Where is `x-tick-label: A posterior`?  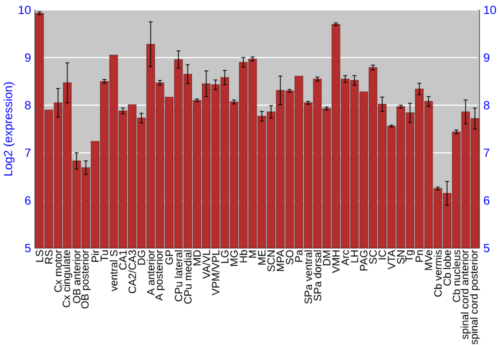 x-tick-label: A posterior is located at coordinates (160, 275).